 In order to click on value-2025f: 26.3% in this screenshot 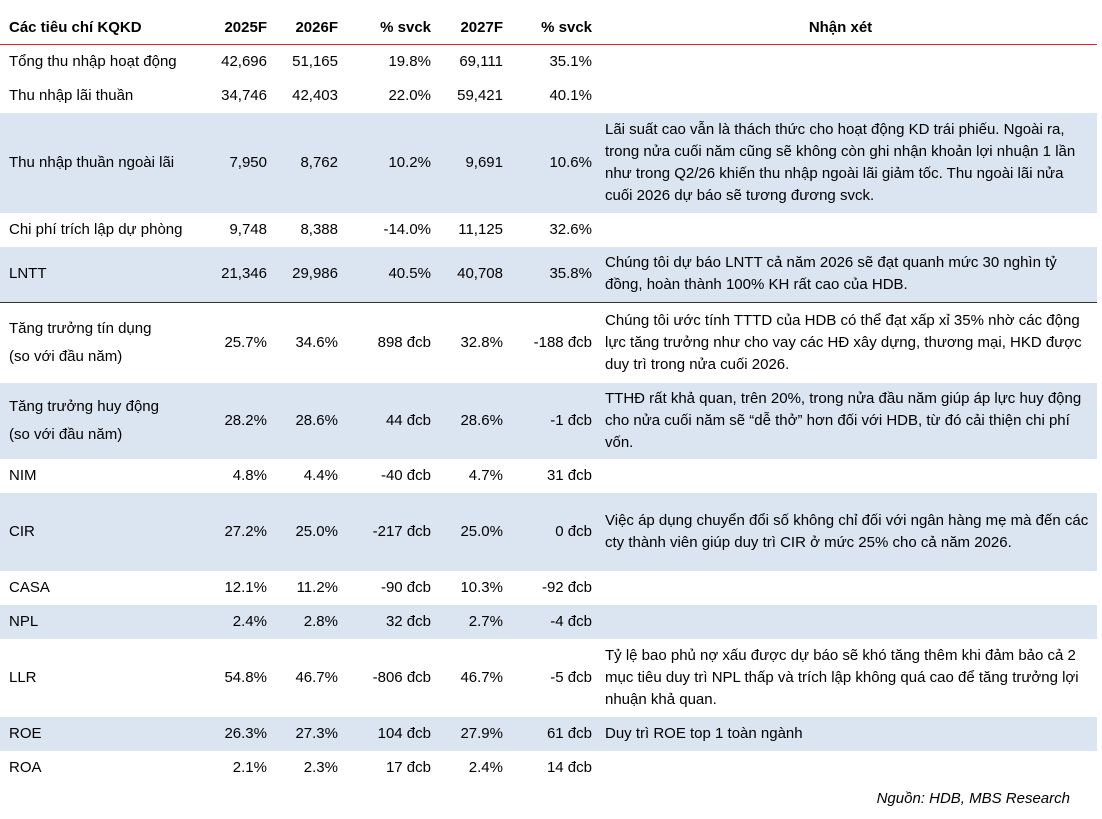, I will do `click(236, 733)`.